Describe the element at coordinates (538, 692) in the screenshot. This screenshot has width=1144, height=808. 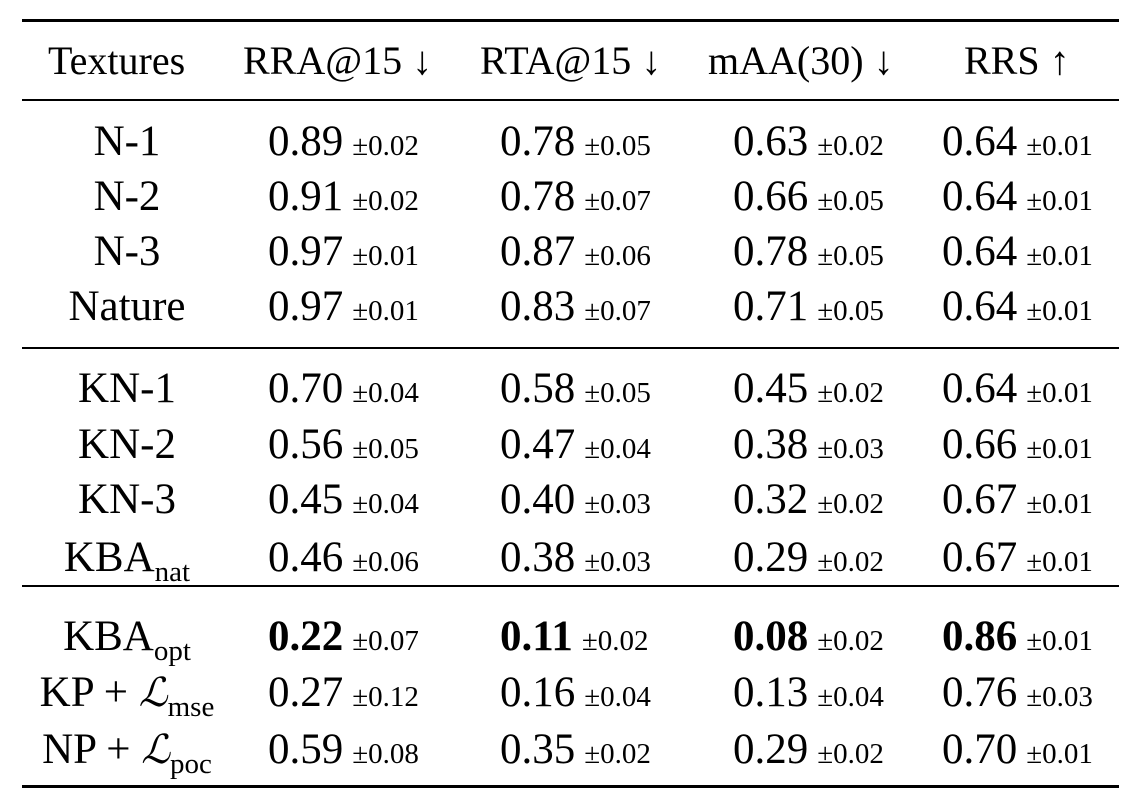
I see `mean-value: 0.16` at that location.